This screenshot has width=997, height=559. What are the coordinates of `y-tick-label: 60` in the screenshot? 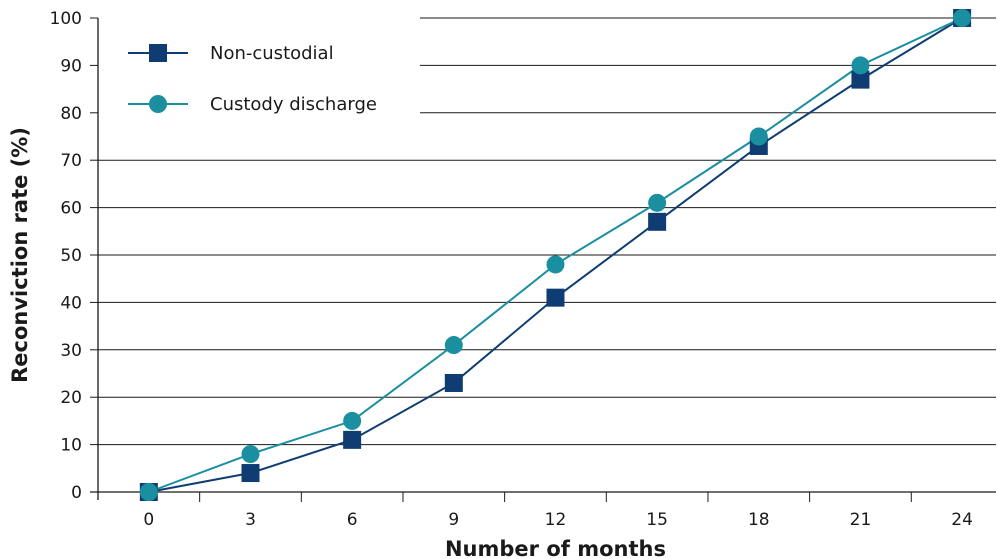 It's located at (71, 209).